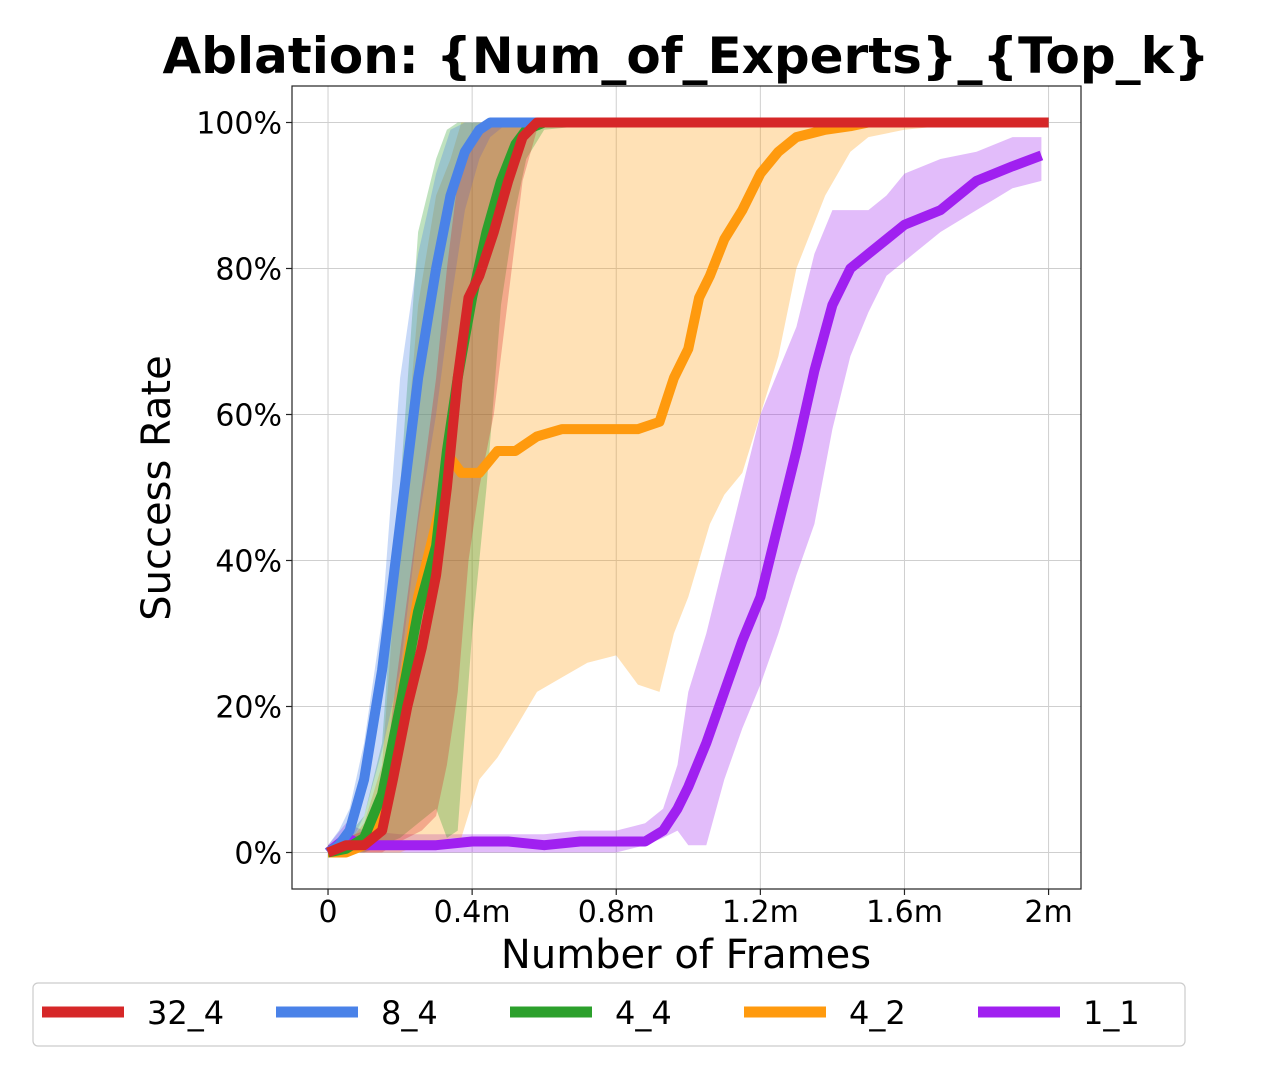 The width and height of the screenshot is (1280, 1079). I want to click on y-tick-label: 20%, so click(248, 708).